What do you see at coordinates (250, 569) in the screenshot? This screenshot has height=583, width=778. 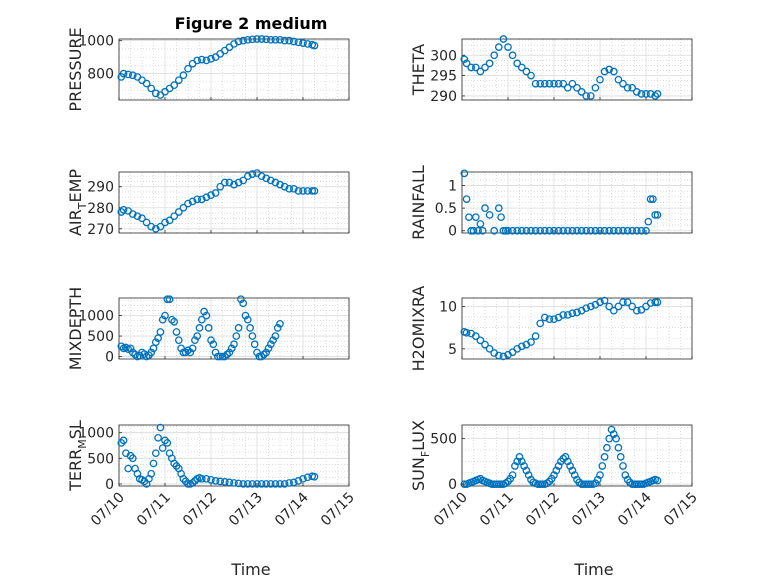 I see `x-axis-label-left: Time` at bounding box center [250, 569].